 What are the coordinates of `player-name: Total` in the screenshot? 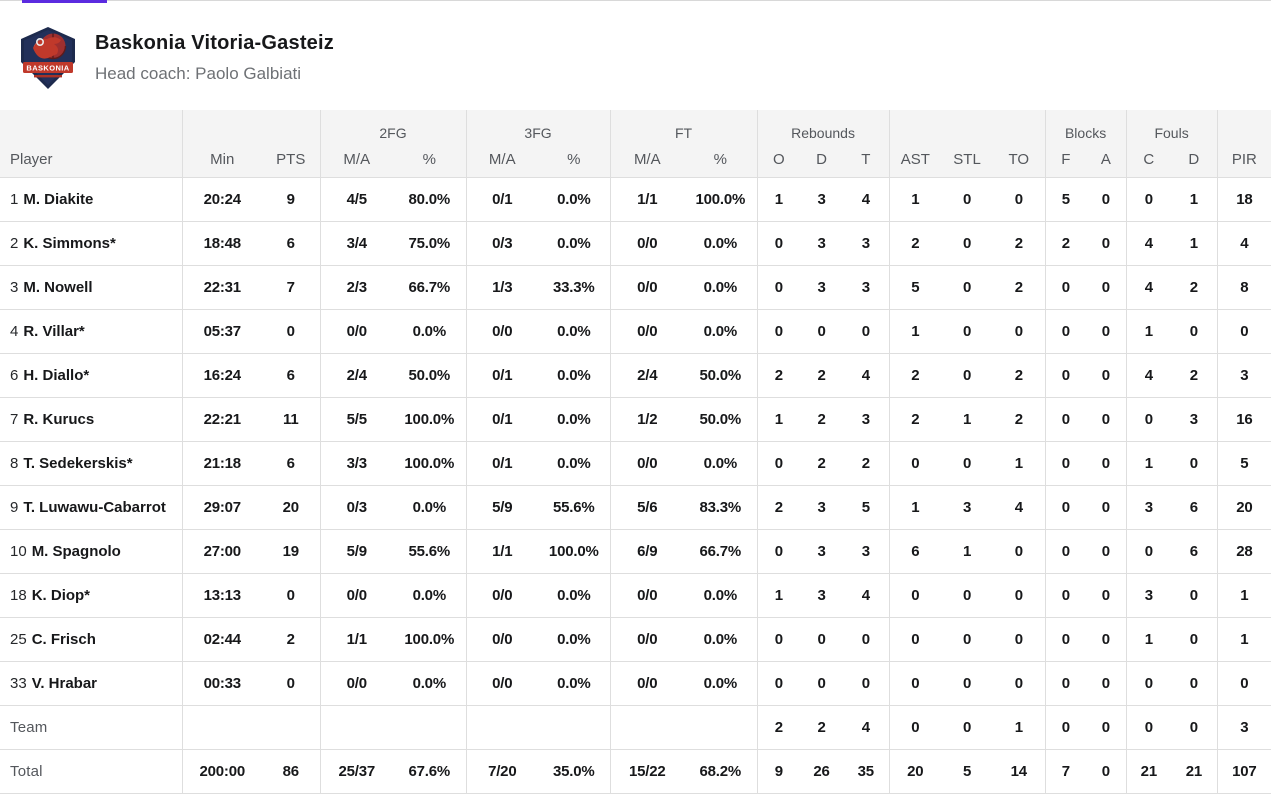 It's located at (26, 771).